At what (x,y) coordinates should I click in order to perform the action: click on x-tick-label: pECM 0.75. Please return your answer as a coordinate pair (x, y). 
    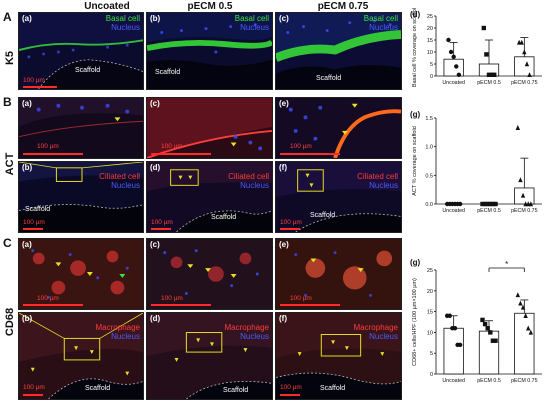
    Looking at the image, I should click on (524, 83).